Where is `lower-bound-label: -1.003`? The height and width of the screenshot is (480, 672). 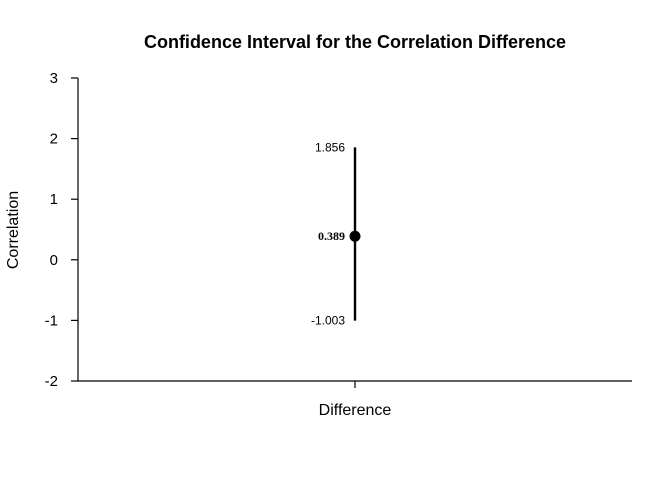 lower-bound-label: -1.003 is located at coordinates (328, 321).